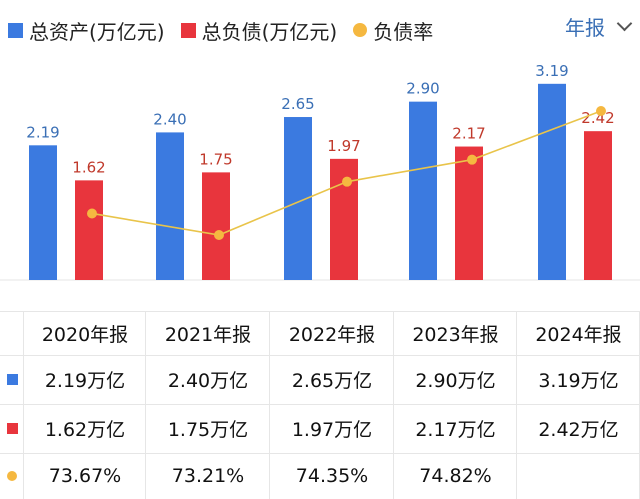 Image resolution: width=640 pixels, height=499 pixels. What do you see at coordinates (215, 159) in the screenshot?
I see `liabilities-data-label: 1.75` at bounding box center [215, 159].